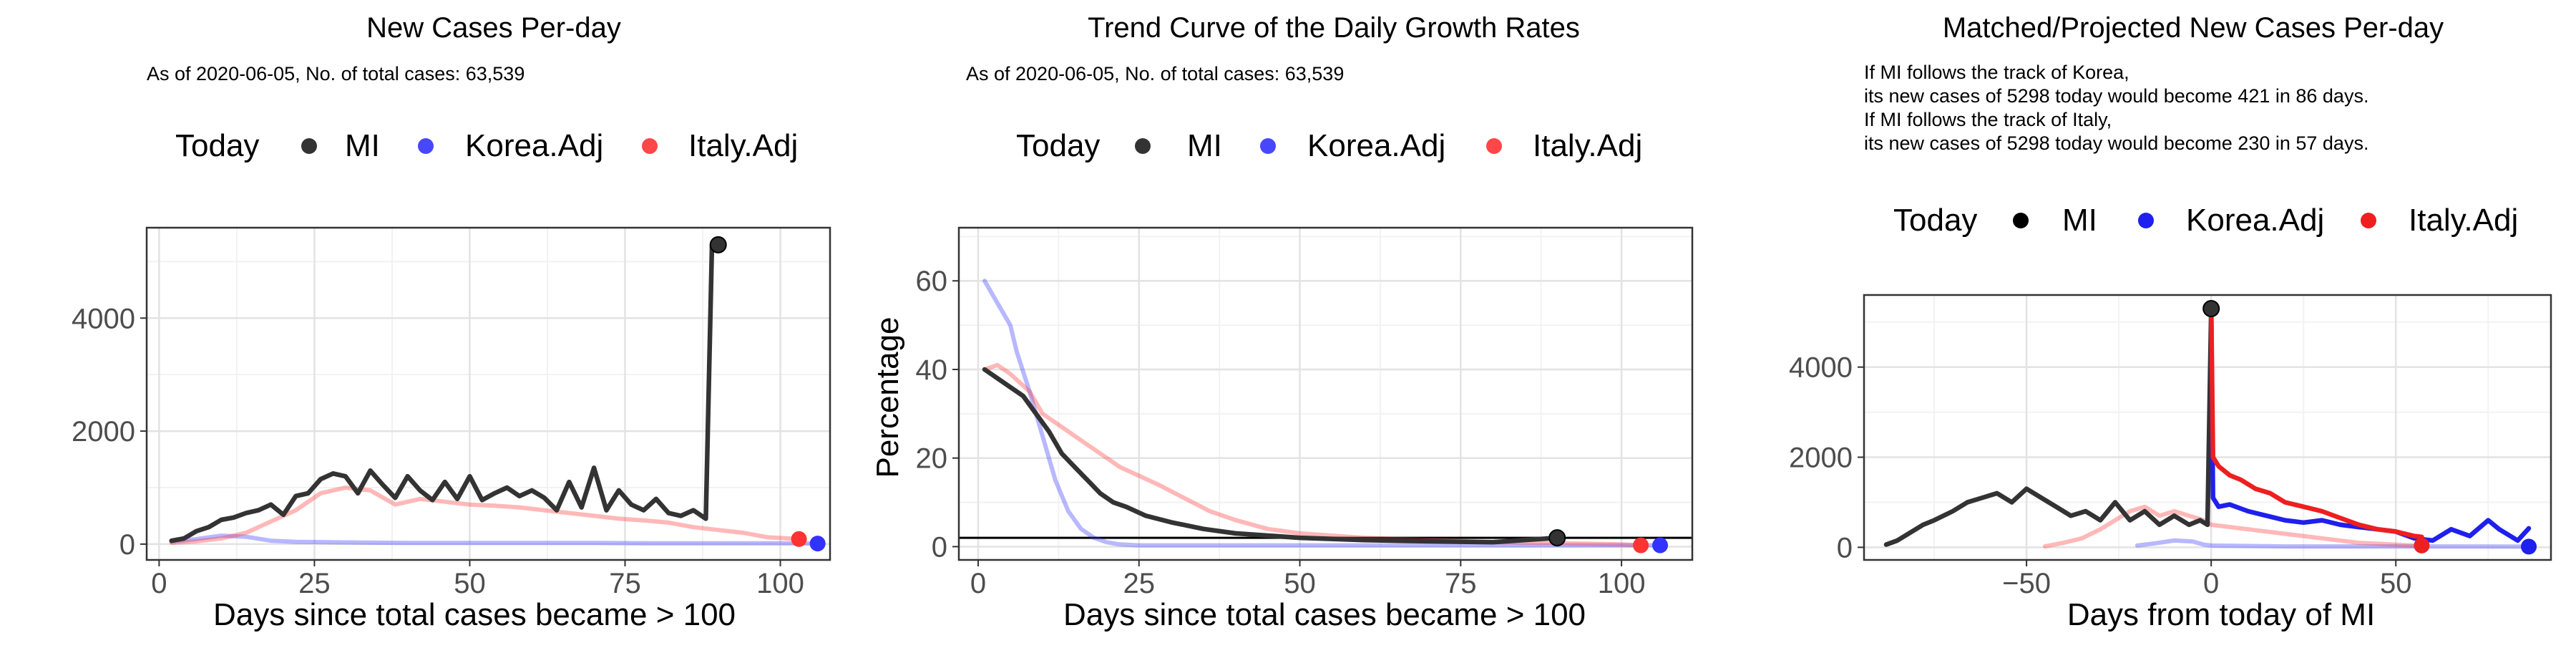  What do you see at coordinates (932, 459) in the screenshot?
I see `y-tick-label: 20` at bounding box center [932, 459].